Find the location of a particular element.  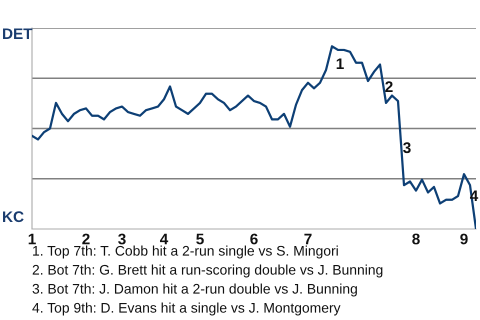

x-tick-label: 5 is located at coordinates (200, 239).